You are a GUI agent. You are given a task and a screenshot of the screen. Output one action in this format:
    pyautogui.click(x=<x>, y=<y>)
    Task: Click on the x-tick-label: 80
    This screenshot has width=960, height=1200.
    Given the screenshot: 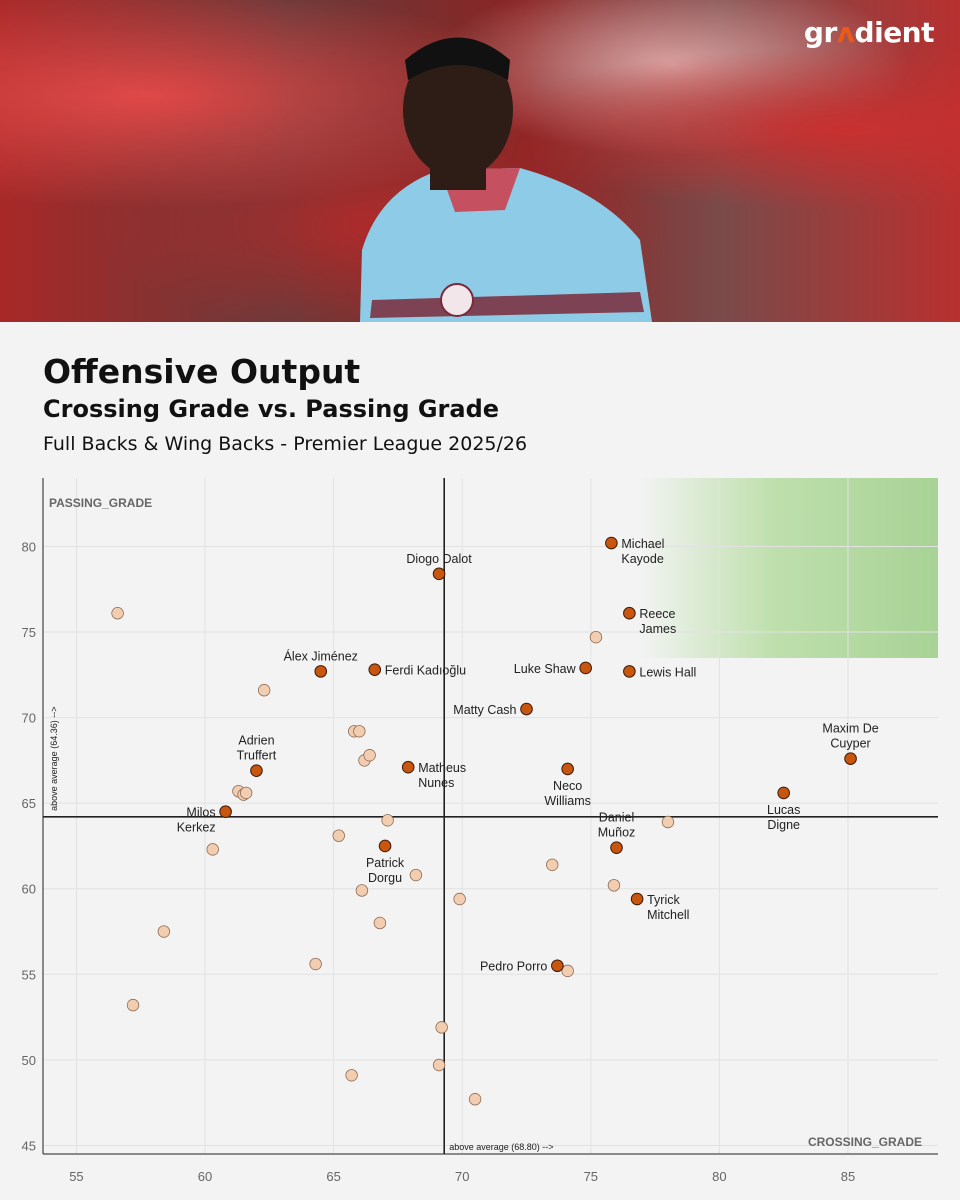 What is the action you would take?
    pyautogui.click(x=719, y=1176)
    